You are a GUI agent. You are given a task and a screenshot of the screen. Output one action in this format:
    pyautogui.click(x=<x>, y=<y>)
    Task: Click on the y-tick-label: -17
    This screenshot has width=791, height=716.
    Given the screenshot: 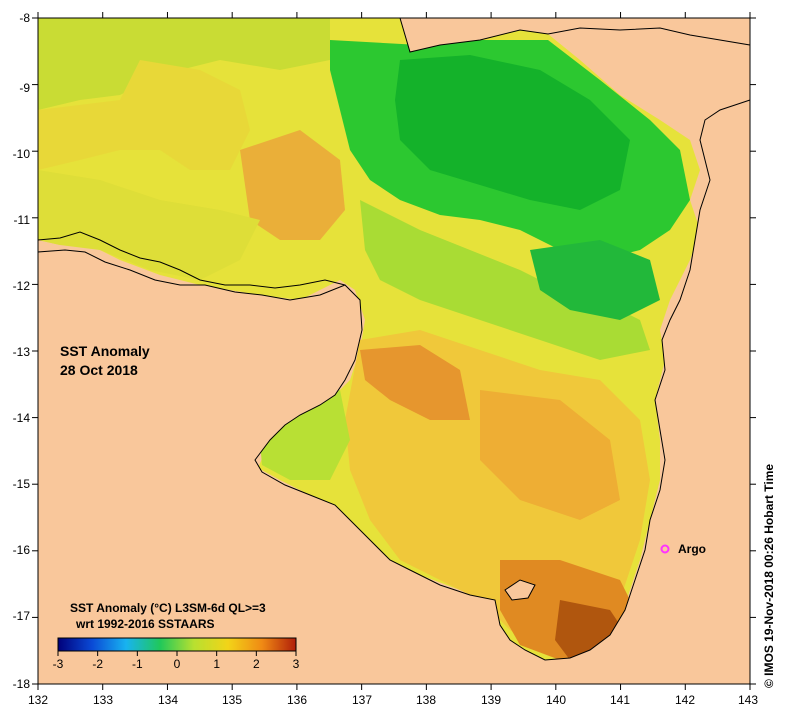 What is the action you would take?
    pyautogui.click(x=22, y=616)
    